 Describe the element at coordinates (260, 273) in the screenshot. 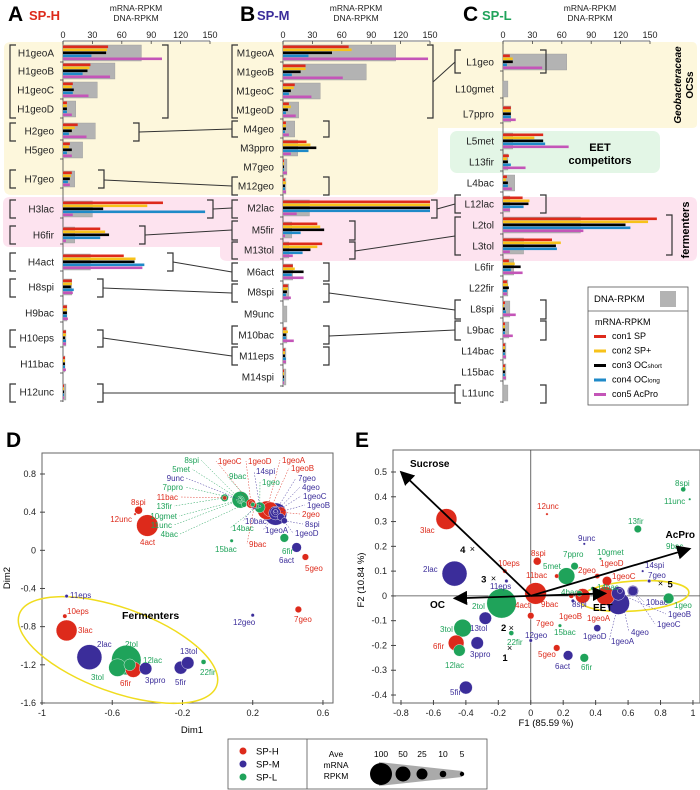

I see `row-label: M6act` at that location.